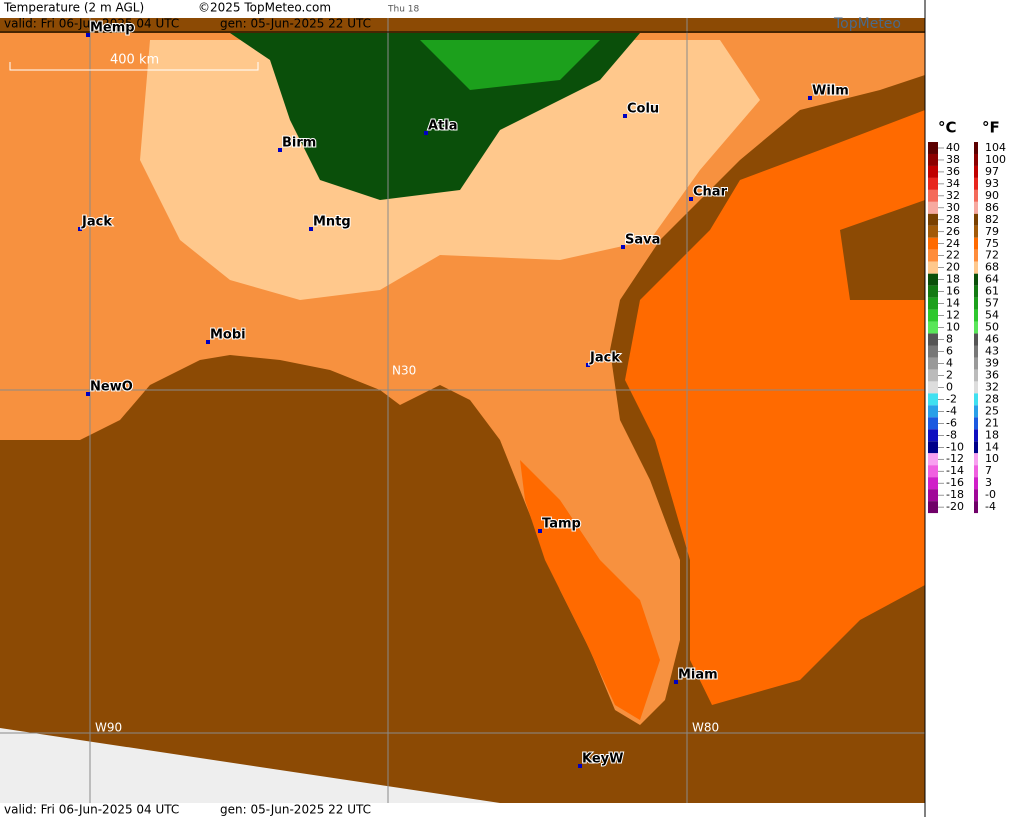 The image size is (1017, 821). I want to click on legend-c: 36, so click(953, 171).